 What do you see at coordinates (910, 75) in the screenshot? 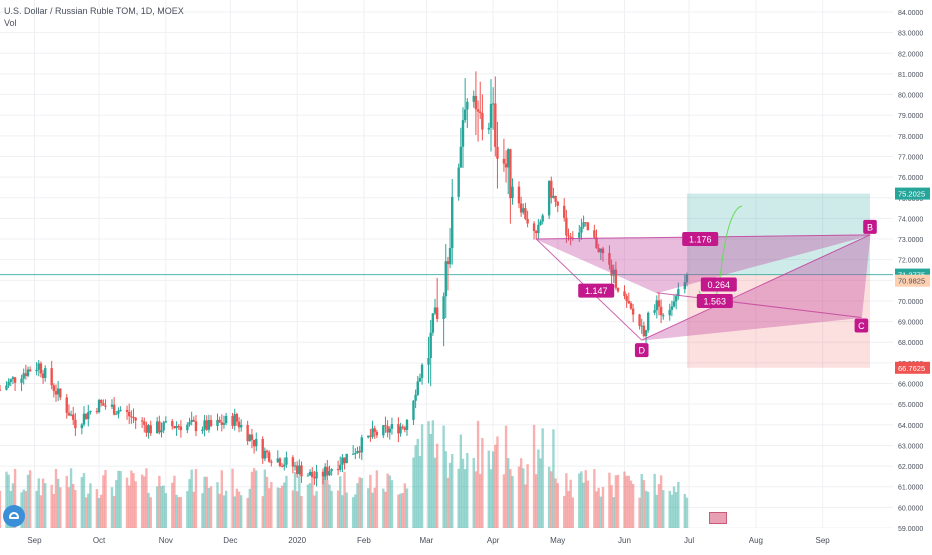
I see `y-tick-label: 81.0000` at bounding box center [910, 75].